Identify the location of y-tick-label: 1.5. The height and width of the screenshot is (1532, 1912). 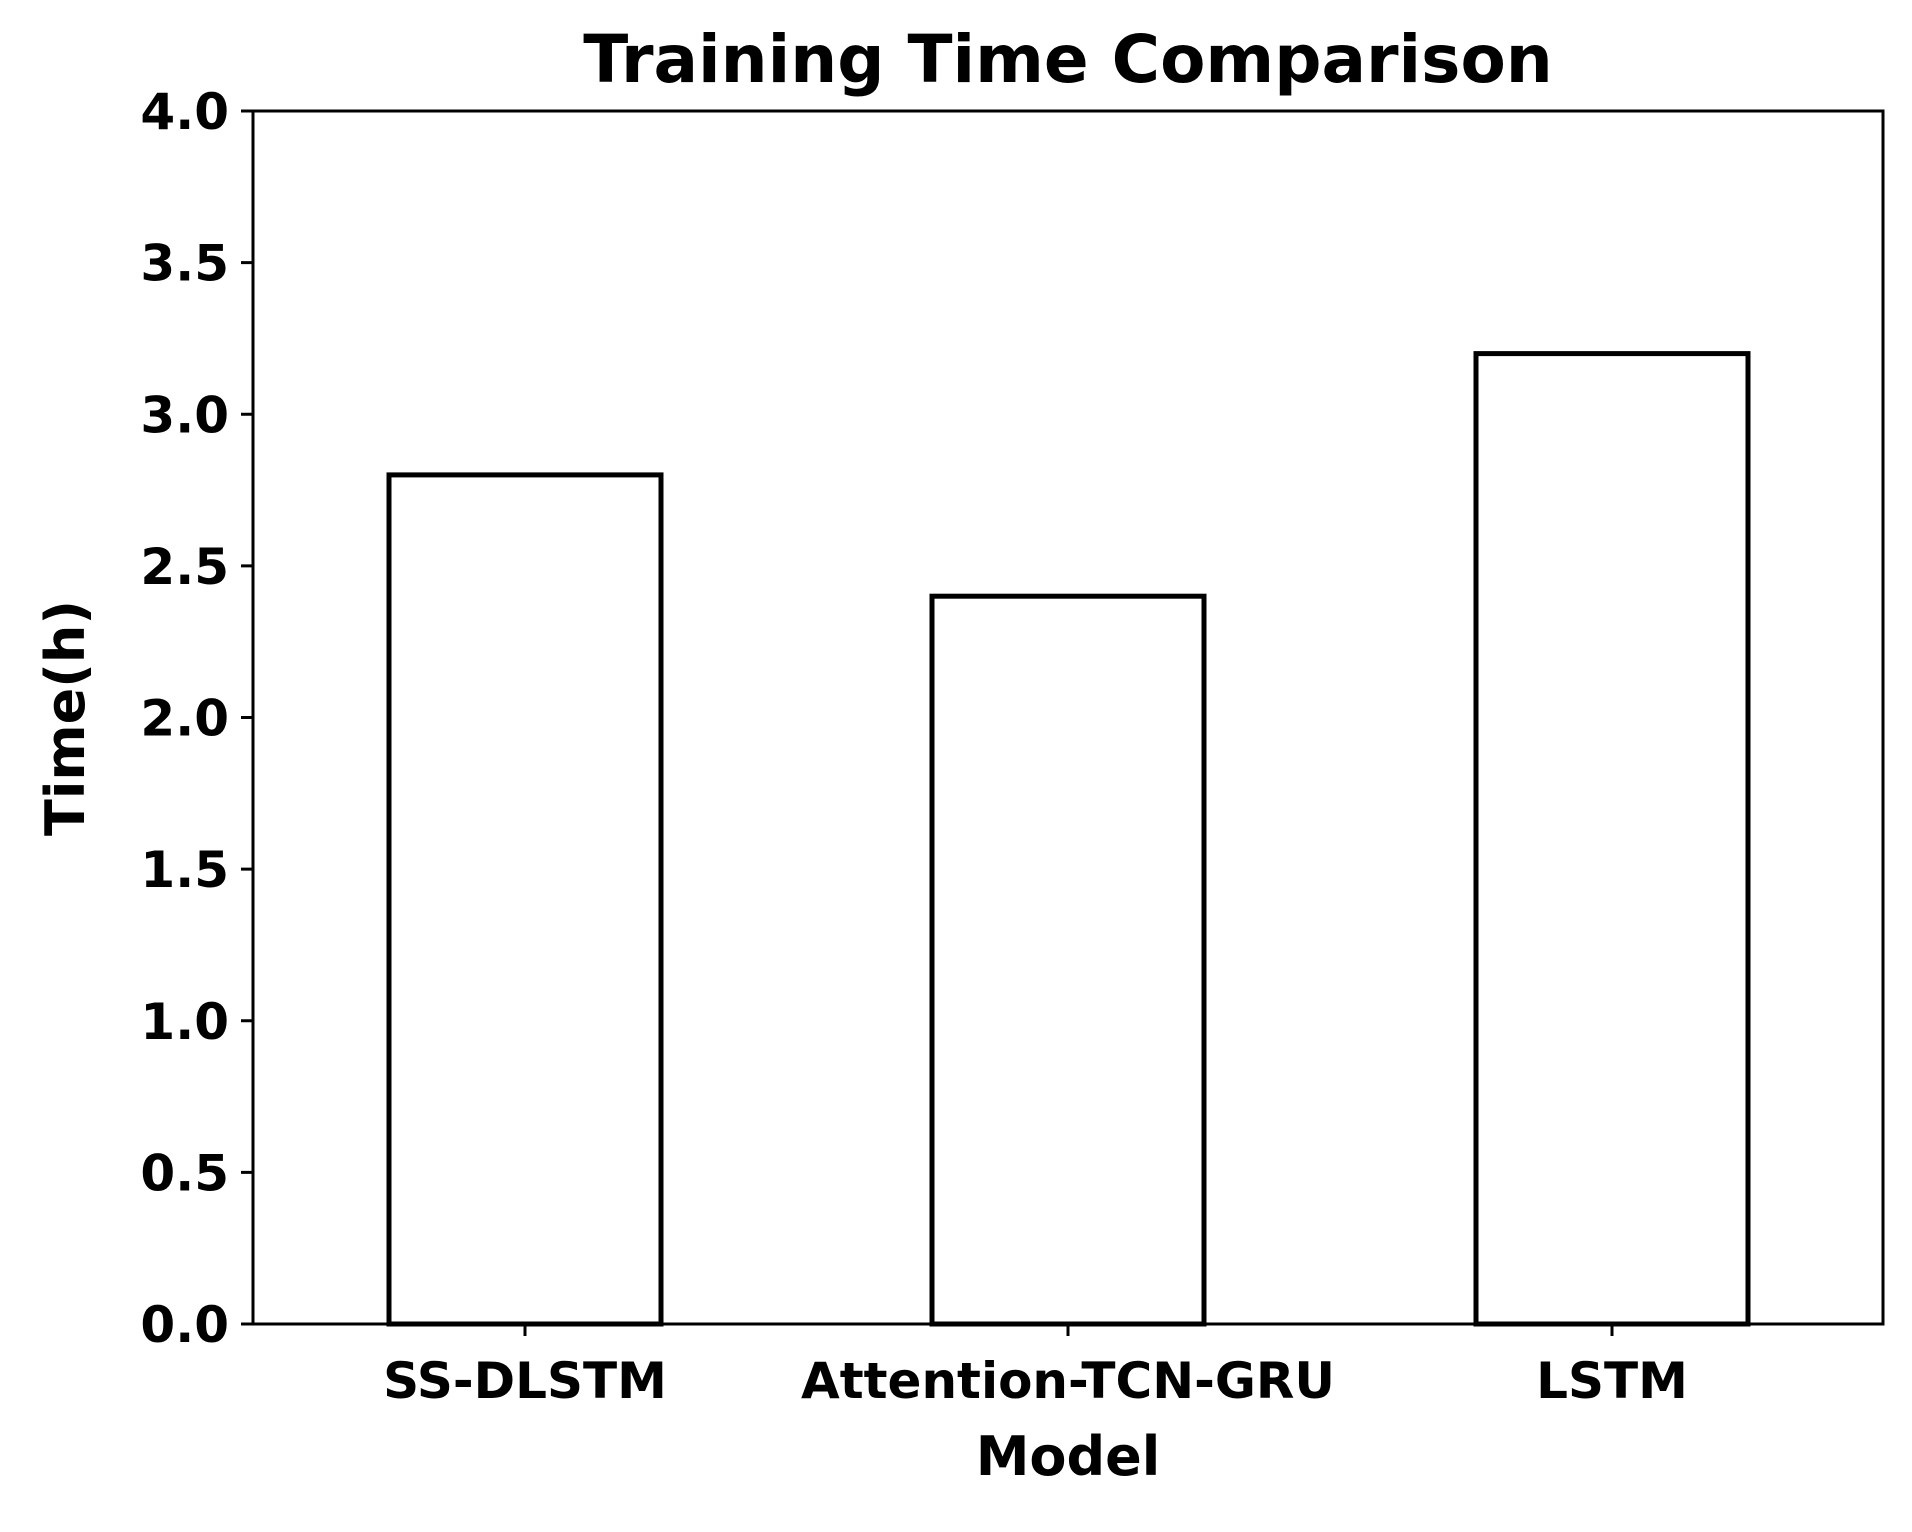
(184, 870).